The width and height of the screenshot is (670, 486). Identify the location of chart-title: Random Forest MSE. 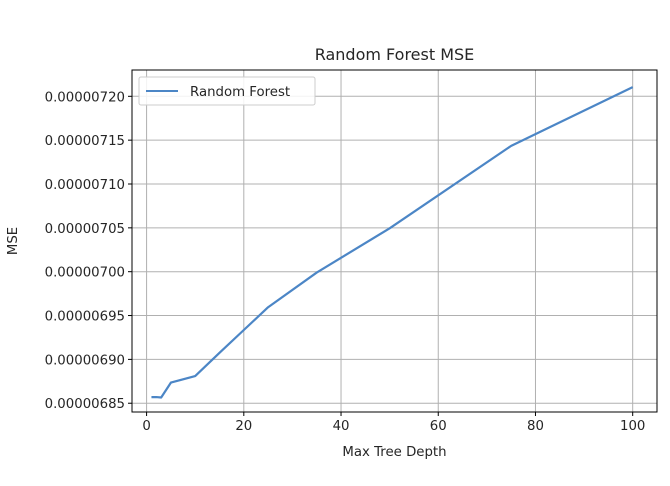
(395, 54).